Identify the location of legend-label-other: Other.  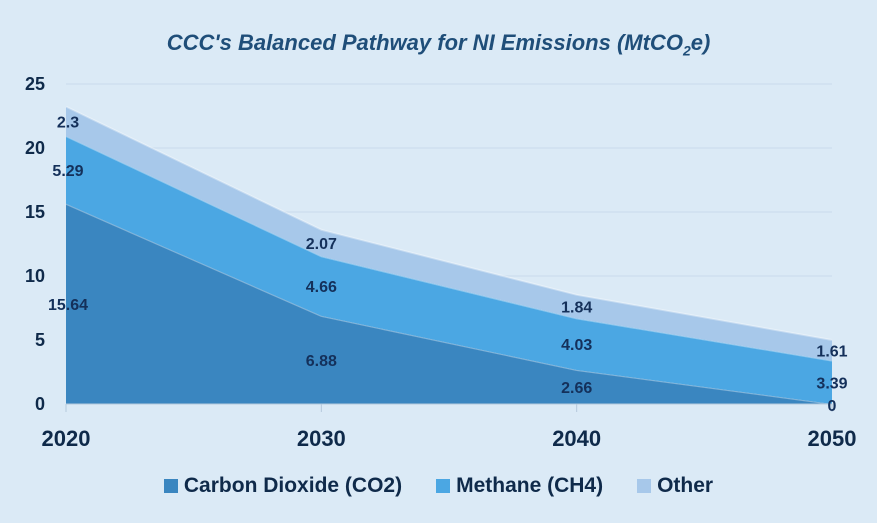
(685, 485).